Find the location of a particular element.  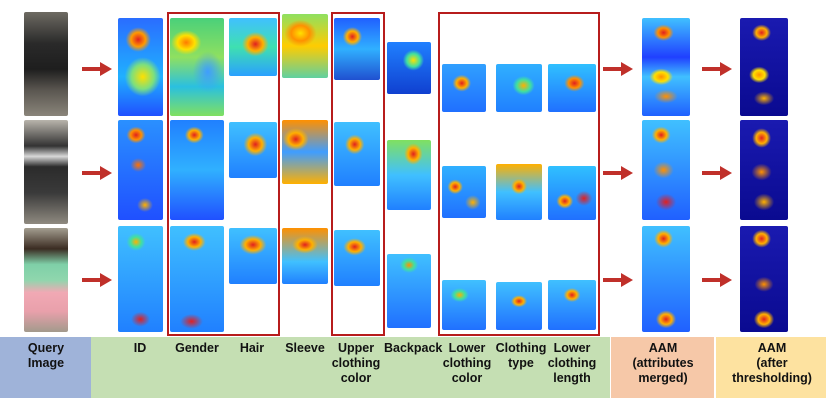

heatmap-clothing-type-row1 is located at coordinates (519, 88).